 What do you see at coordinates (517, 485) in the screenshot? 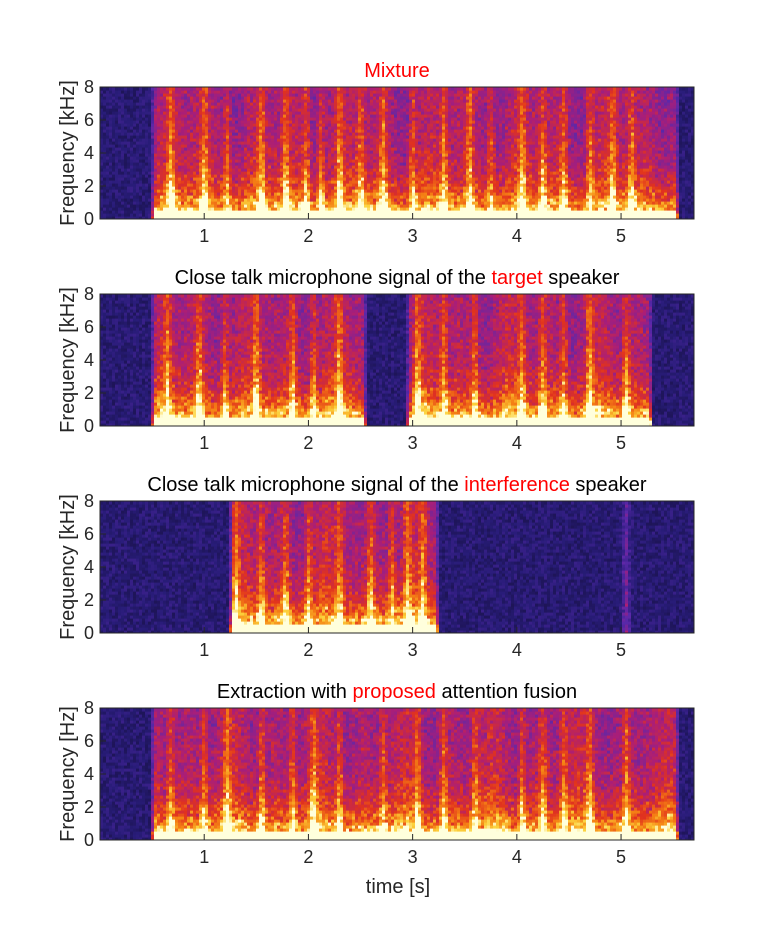
I see `title-highlight-word: interference` at bounding box center [517, 485].